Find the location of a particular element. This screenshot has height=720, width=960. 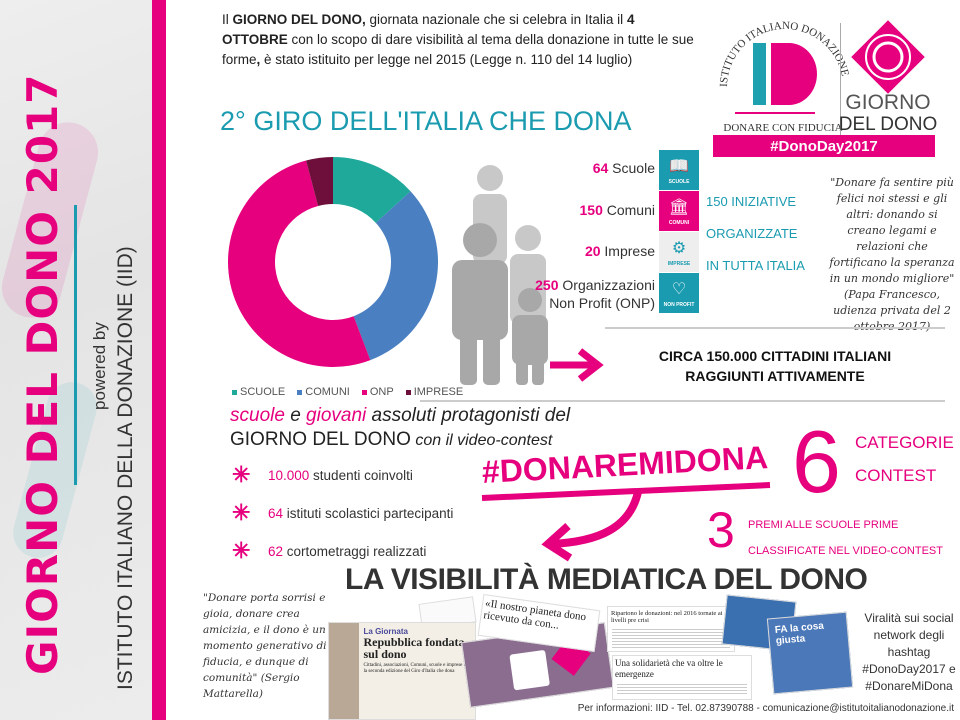

hashtag-banner is located at coordinates (824, 146).